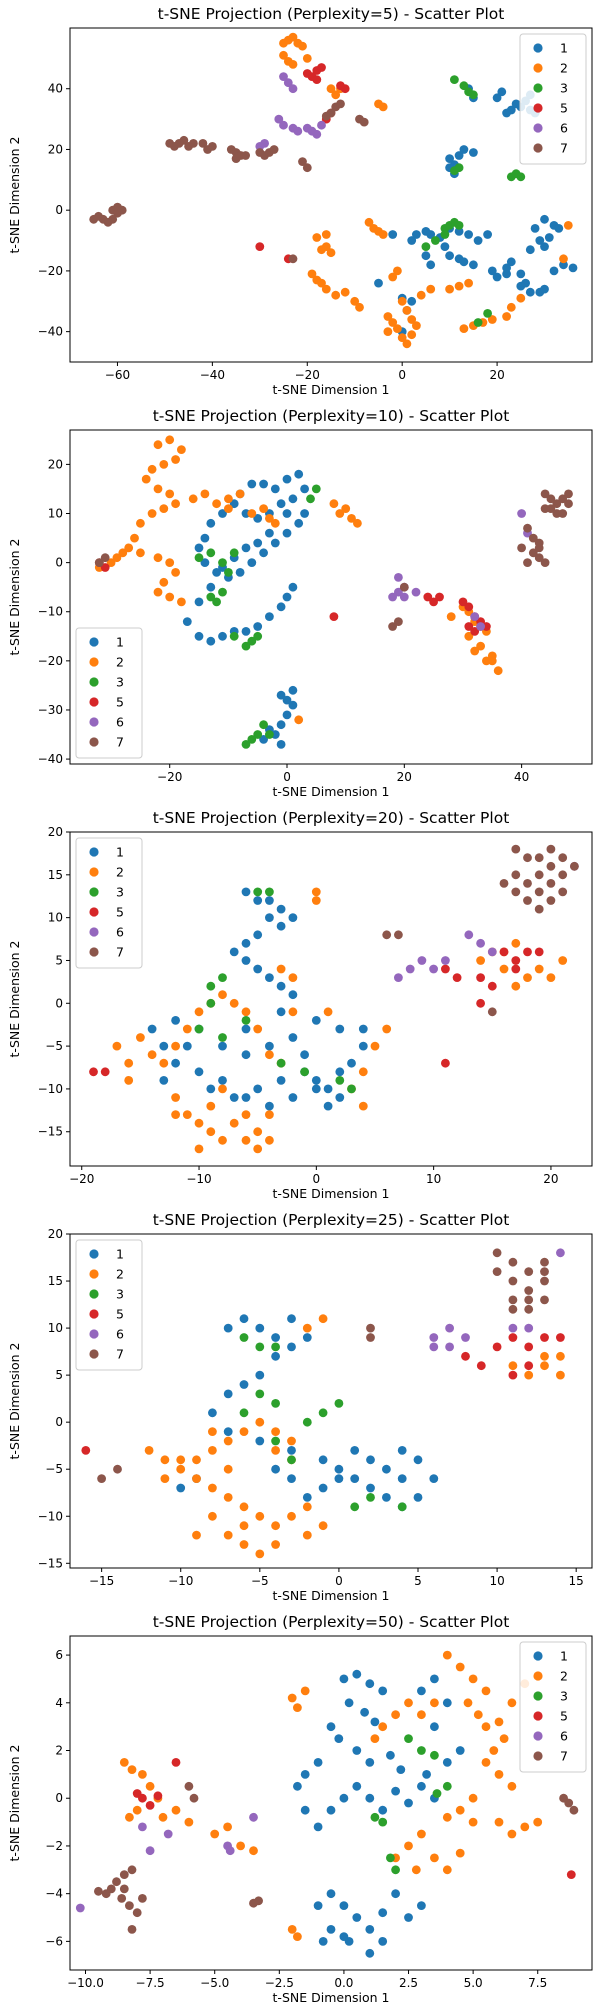 This screenshot has height=2010, width=606. What do you see at coordinates (564, 148) in the screenshot?
I see `legend-label: 7` at bounding box center [564, 148].